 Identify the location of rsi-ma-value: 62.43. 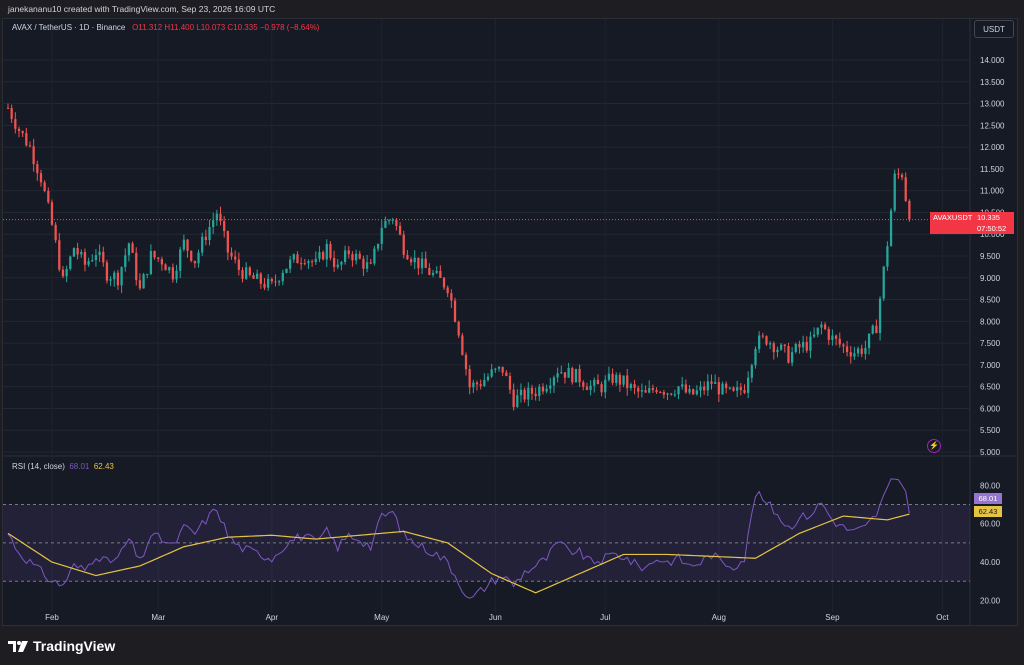
(103, 466).